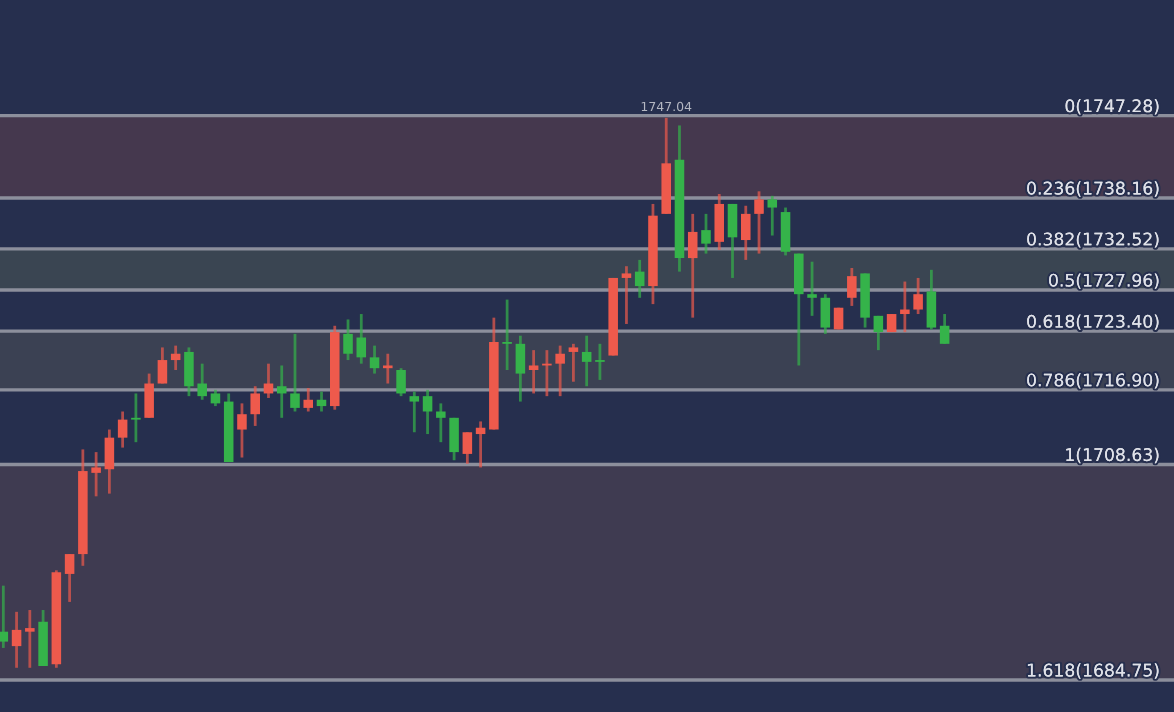  Describe the element at coordinates (1112, 455) in the screenshot. I see `ref-line-label: 1(1708.63)` at that location.